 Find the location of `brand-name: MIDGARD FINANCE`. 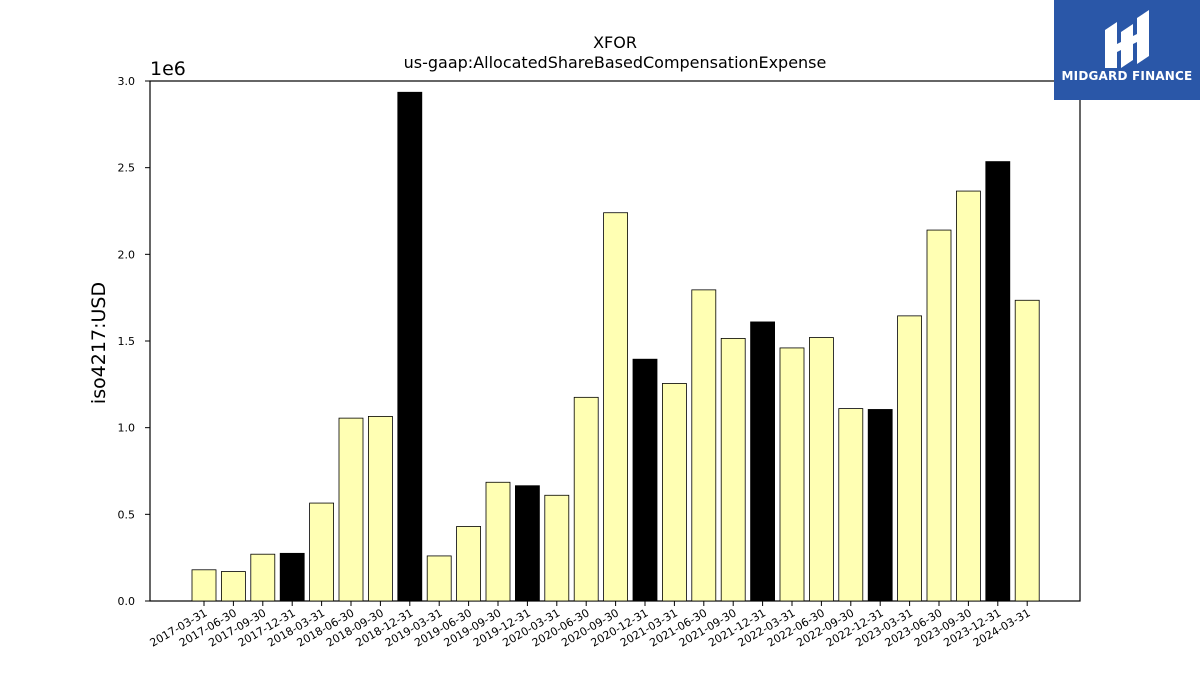

brand-name: MIDGARD FINANCE is located at coordinates (1127, 76).